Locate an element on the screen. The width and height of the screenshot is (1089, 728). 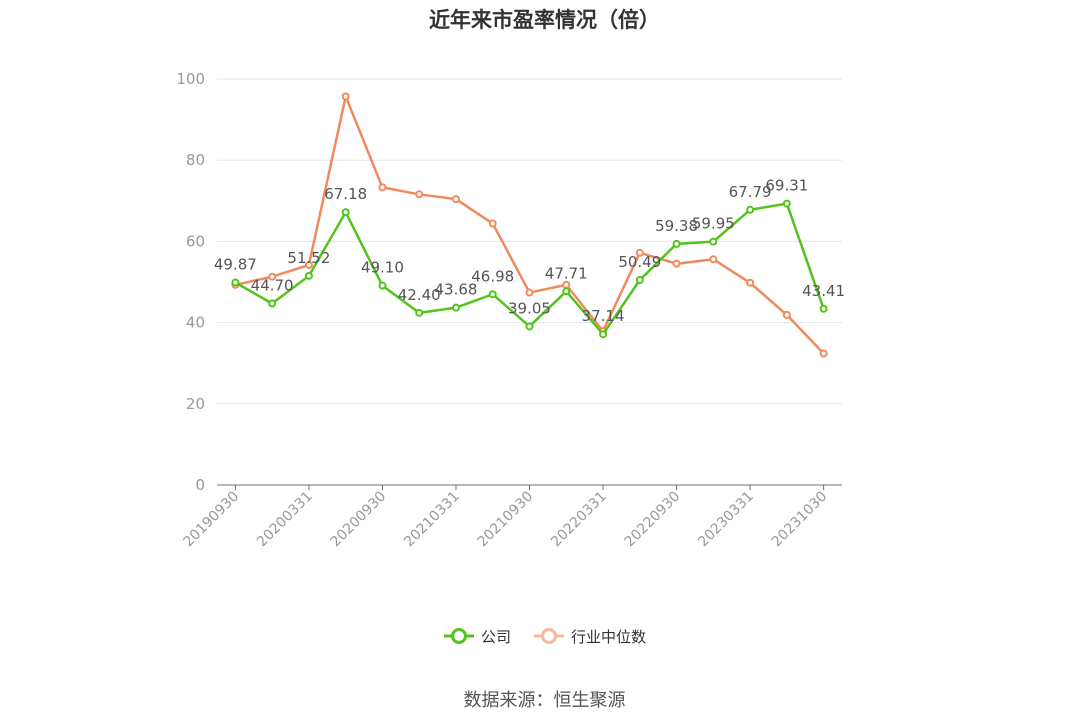
data-label-company: 67.79 is located at coordinates (750, 192).